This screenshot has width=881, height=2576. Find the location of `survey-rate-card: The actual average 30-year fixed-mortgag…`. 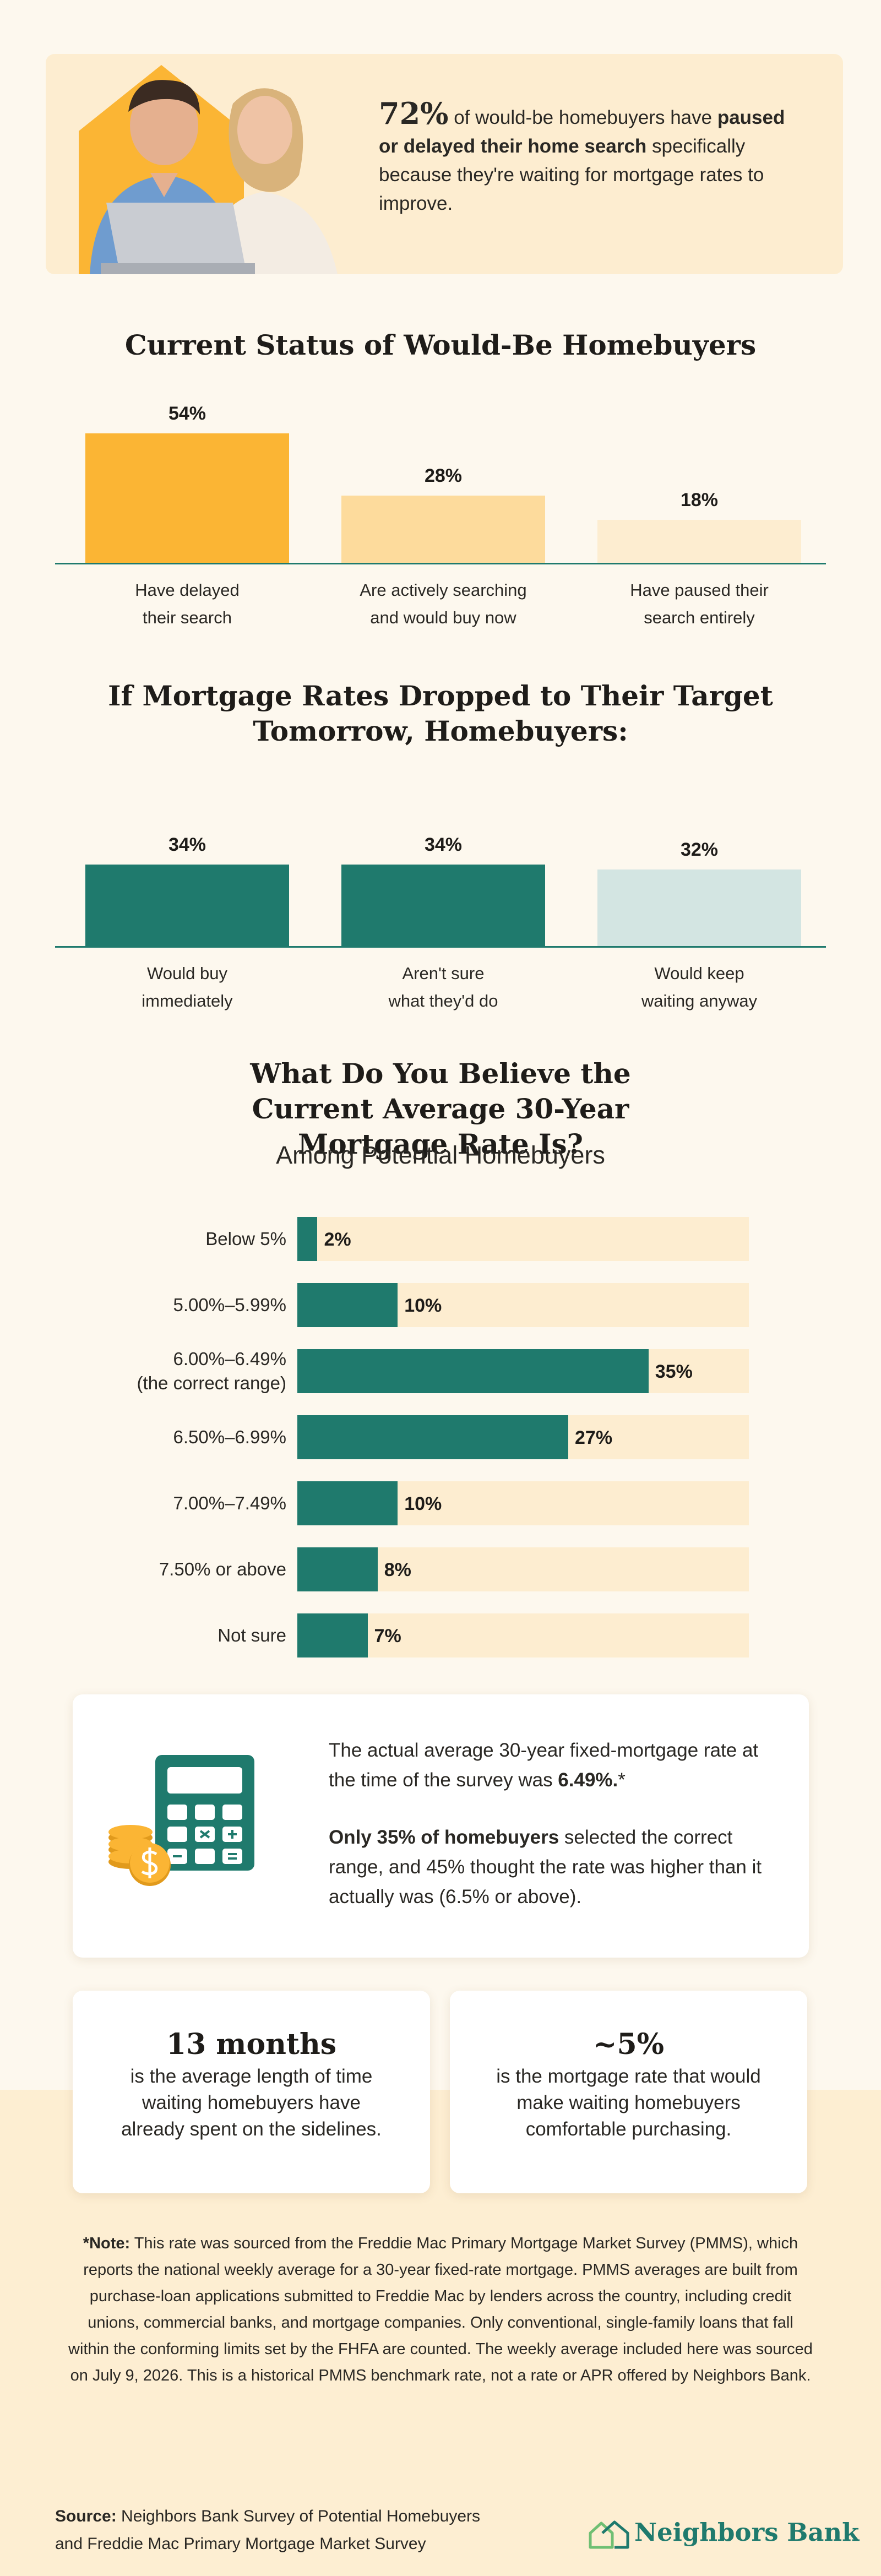

survey-rate-card: The actual average 30-year fixed-mortgag… is located at coordinates (441, 1826).